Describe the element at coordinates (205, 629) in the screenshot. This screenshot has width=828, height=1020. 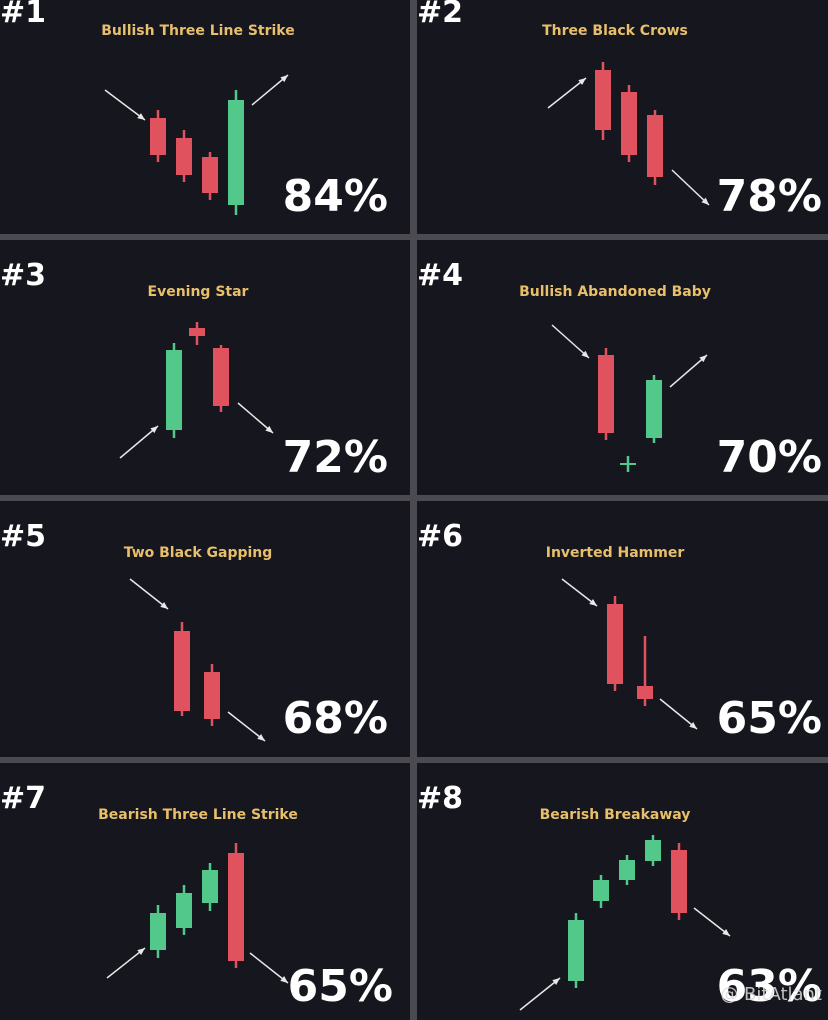
I see `pattern-panel: #5 Two Black Gapping 68%` at that location.